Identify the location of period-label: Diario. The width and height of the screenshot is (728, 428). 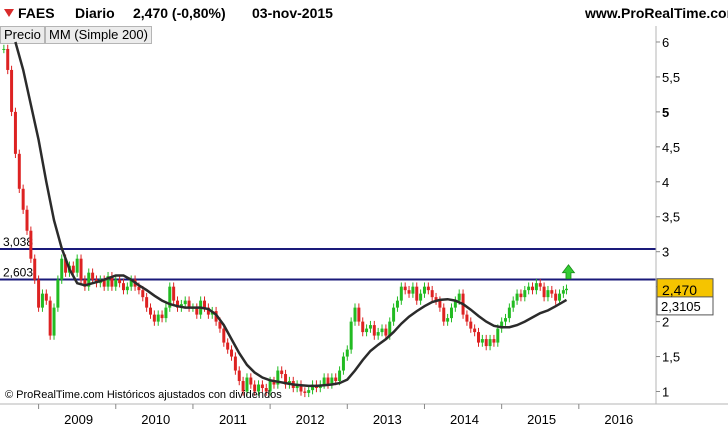
(95, 13).